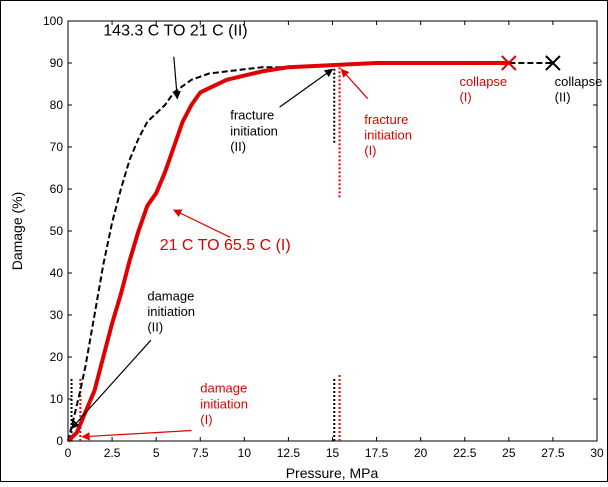  What do you see at coordinates (289, 453) in the screenshot?
I see `x-tick-label: 12.5` at bounding box center [289, 453].